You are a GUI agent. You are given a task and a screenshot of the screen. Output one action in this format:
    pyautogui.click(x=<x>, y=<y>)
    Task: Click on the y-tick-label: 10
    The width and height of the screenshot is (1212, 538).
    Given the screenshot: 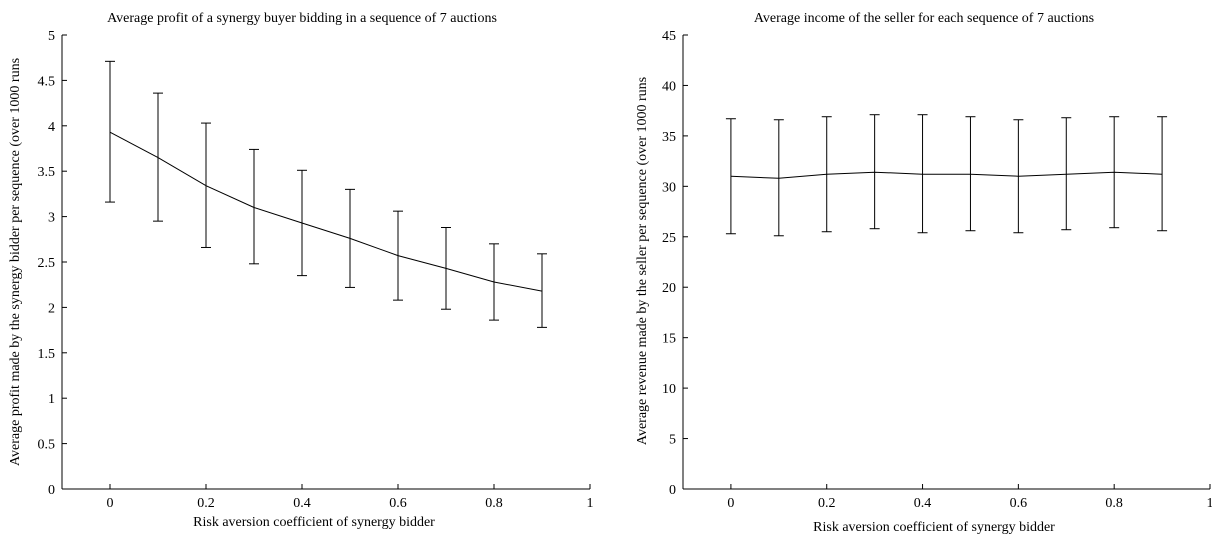 What is the action you would take?
    pyautogui.click(x=669, y=389)
    